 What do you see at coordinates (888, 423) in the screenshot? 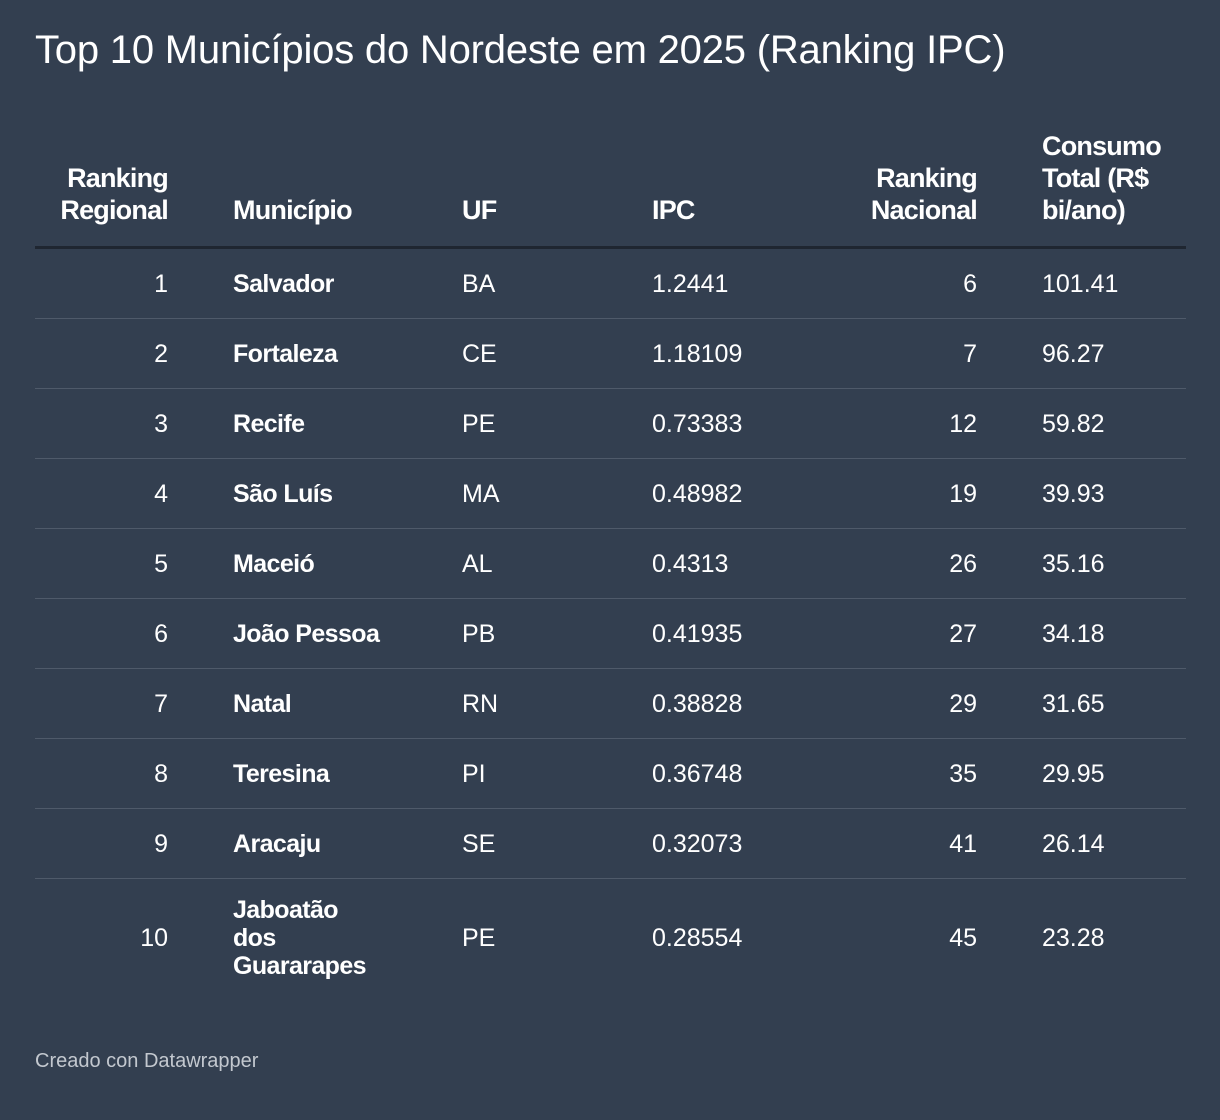
I see `cell-ranking-nacional: 12` at bounding box center [888, 423].